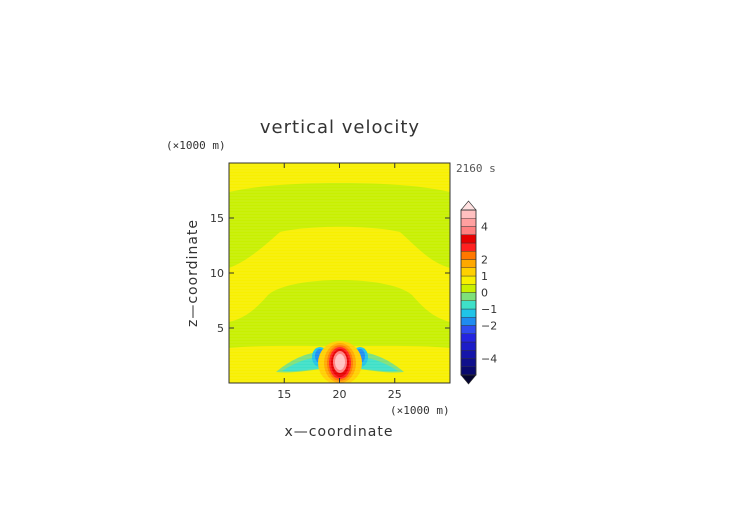 The height and width of the screenshot is (532, 752). I want to click on x-unit-label: (×1000 m), so click(420, 410).